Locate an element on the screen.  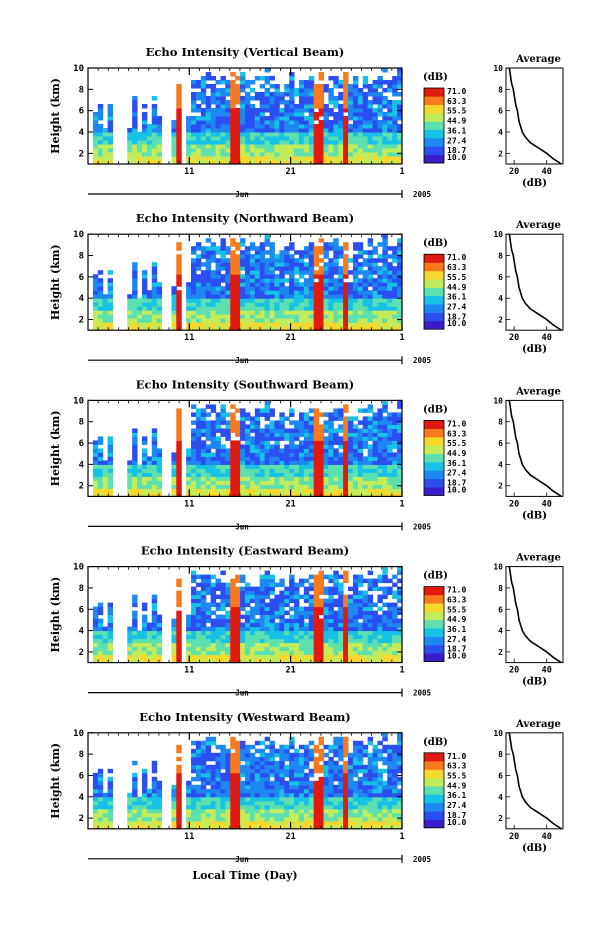
colorbar-level: 44.9 is located at coordinates (456, 453).